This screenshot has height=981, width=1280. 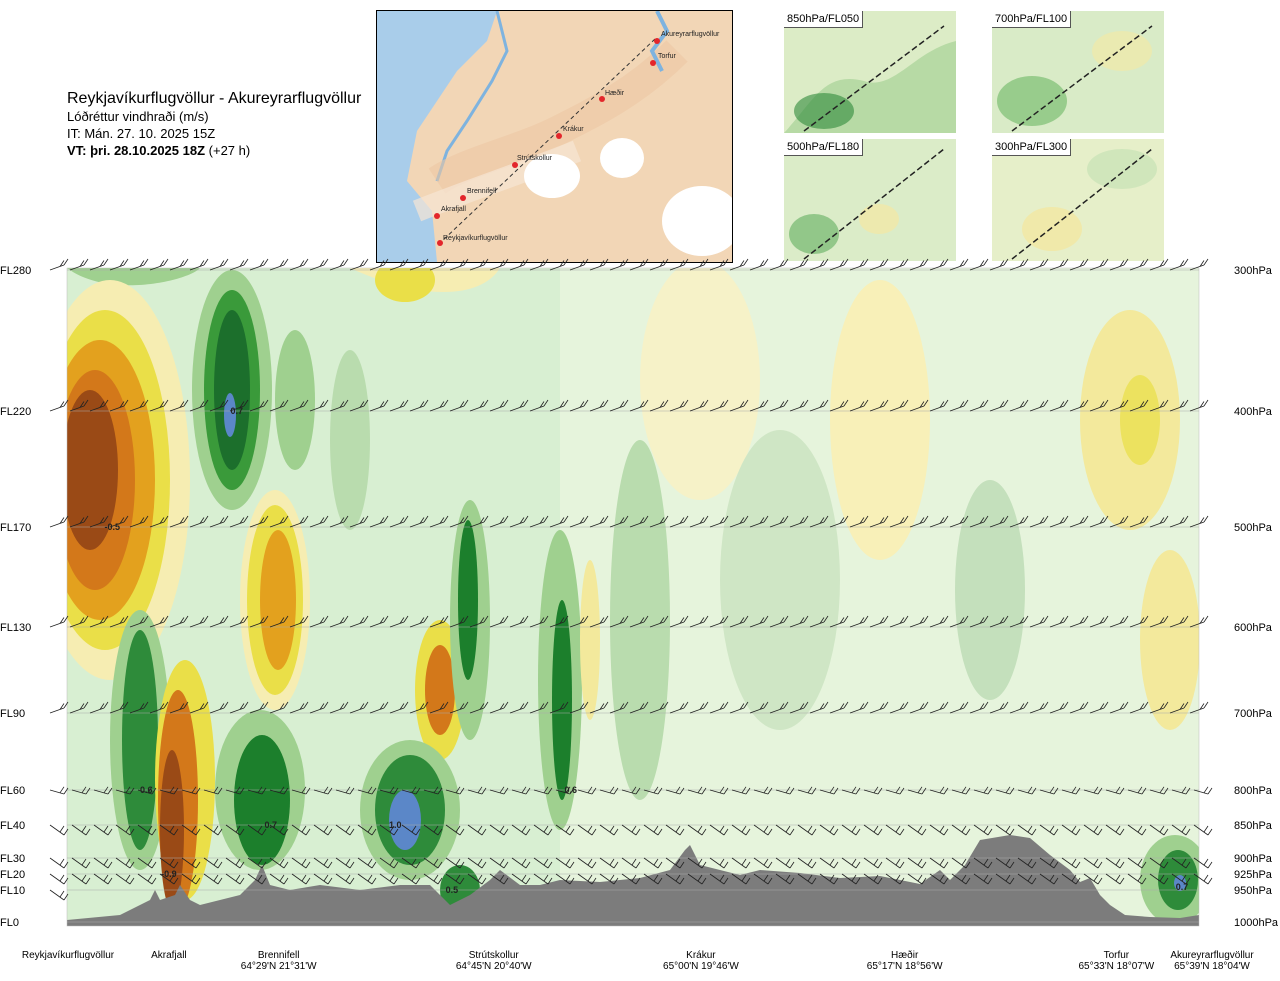 What do you see at coordinates (475, 238) in the screenshot?
I see `map-label-reykjavik: Reykjavíkurflugvöllur` at bounding box center [475, 238].